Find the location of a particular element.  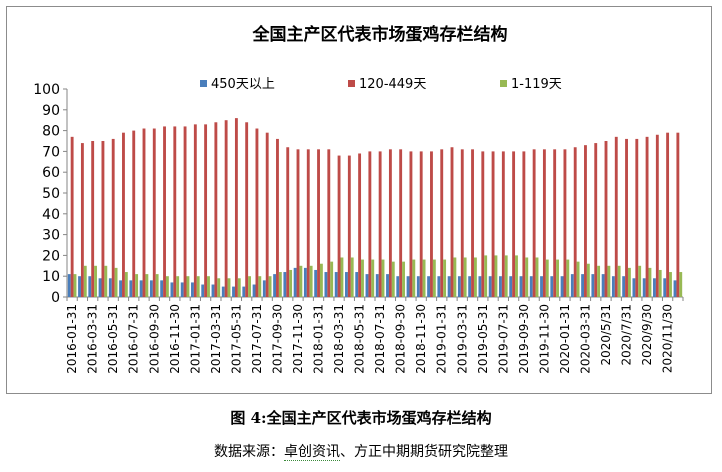

x-tick-label: 2018-07-31 is located at coordinates (380, 339).